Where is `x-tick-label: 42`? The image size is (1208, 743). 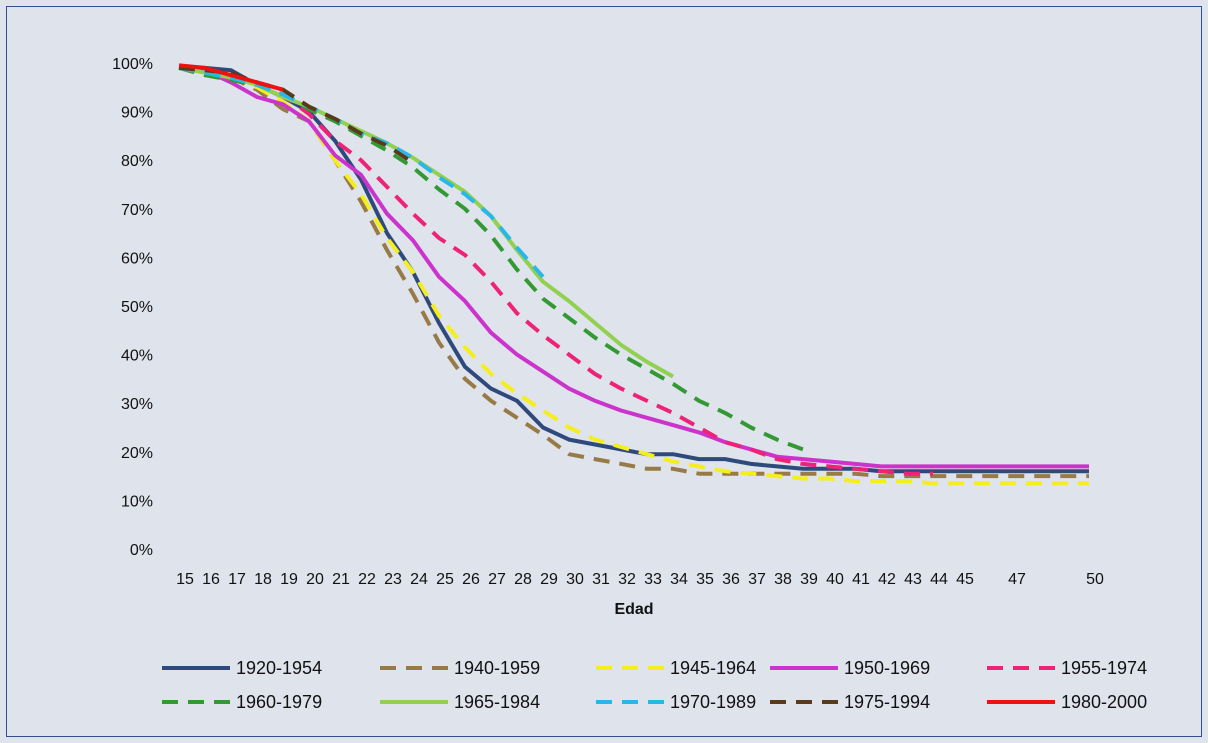 x-tick-label: 42 is located at coordinates (887, 579).